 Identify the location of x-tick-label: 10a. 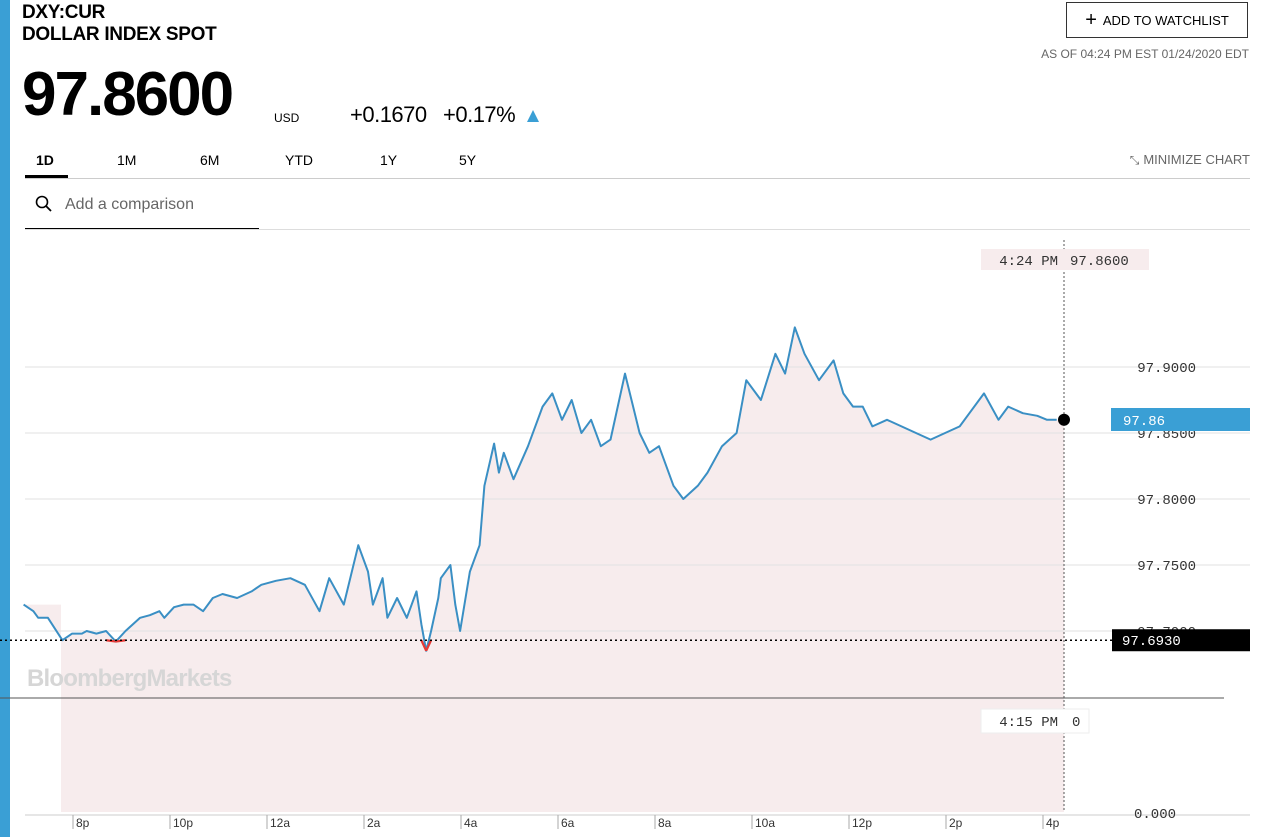
(765, 823).